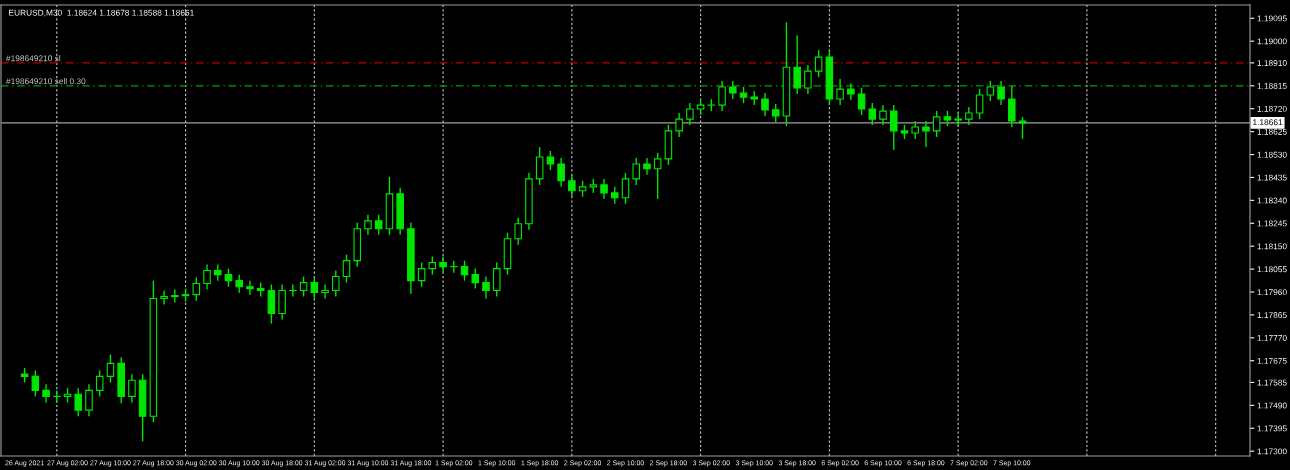 The height and width of the screenshot is (470, 1290). What do you see at coordinates (1272, 85) in the screenshot?
I see `y-tick-label: 1.18815` at bounding box center [1272, 85].